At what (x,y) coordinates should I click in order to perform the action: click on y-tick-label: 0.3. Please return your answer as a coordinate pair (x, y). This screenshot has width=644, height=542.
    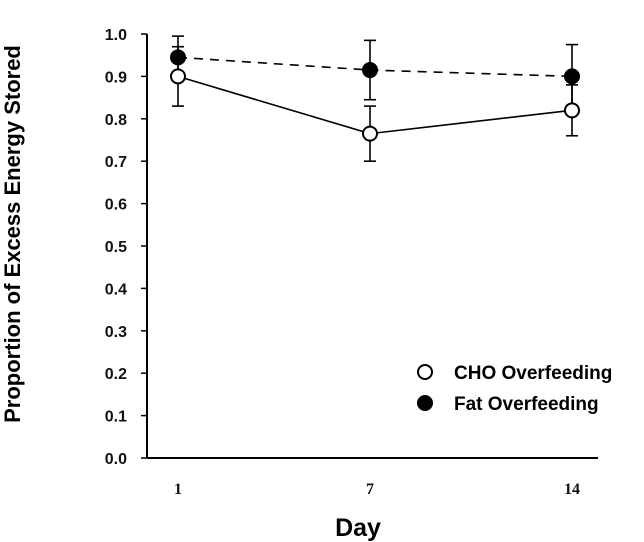
    Looking at the image, I should click on (116, 332).